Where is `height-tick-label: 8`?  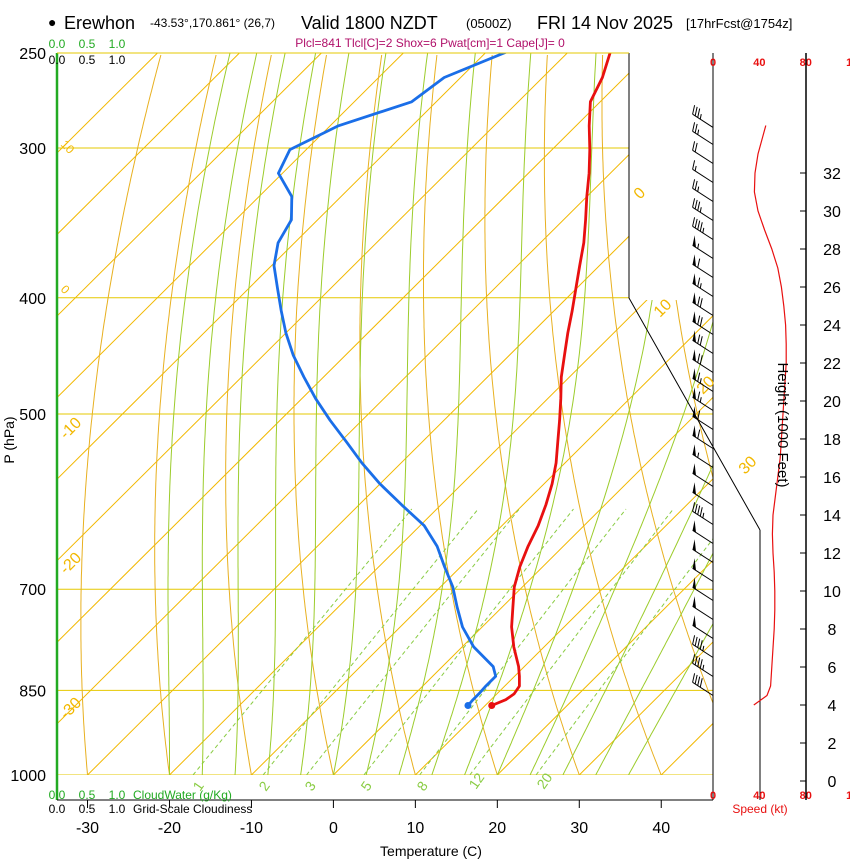 height-tick-label: 8 is located at coordinates (832, 630).